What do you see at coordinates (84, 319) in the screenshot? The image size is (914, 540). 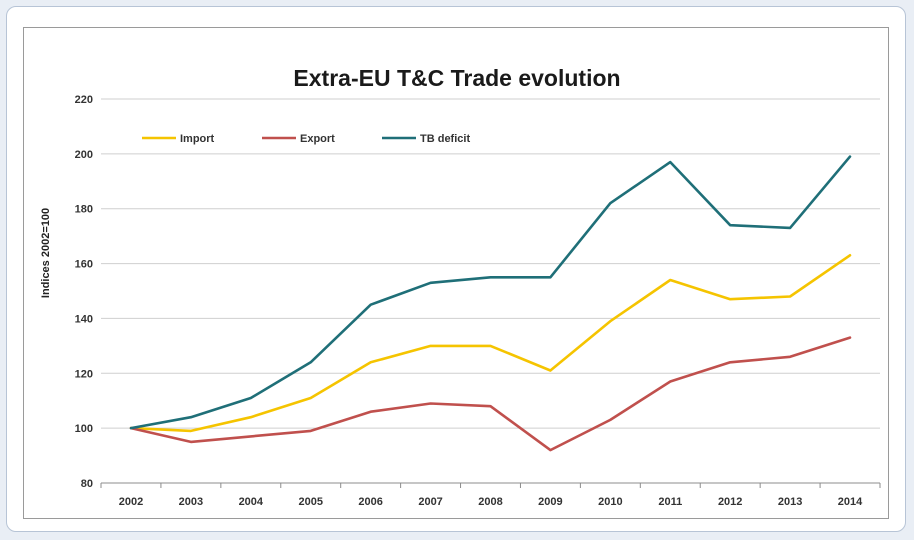 I see `y-tick-label: 140` at bounding box center [84, 319].